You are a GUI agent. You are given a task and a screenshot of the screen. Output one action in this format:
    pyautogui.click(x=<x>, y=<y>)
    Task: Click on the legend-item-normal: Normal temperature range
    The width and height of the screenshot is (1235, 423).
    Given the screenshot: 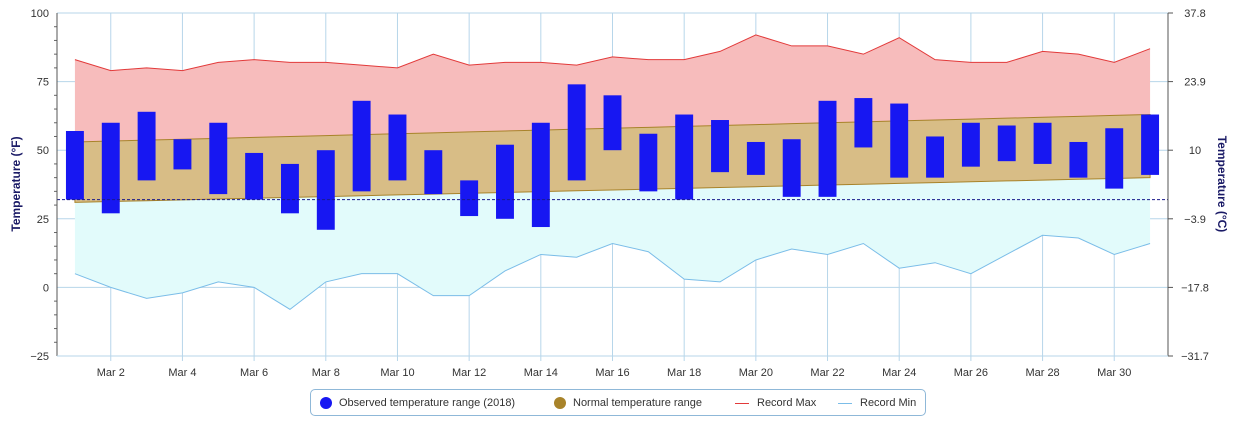 What is the action you would take?
    pyautogui.click(x=628, y=403)
    